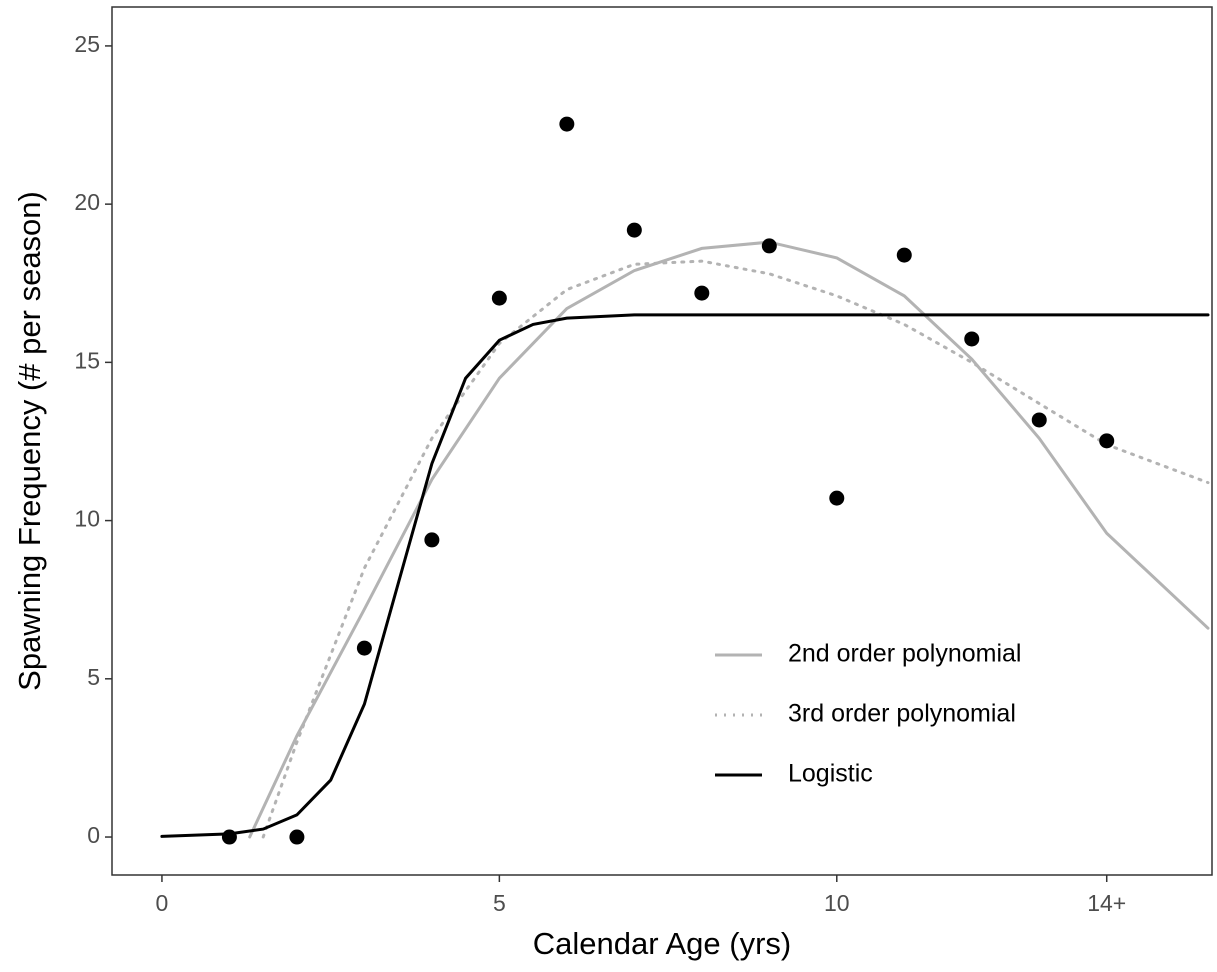 This screenshot has width=1217, height=972. Describe the element at coordinates (87, 44) in the screenshot. I see `y-tick-label: 25` at that location.